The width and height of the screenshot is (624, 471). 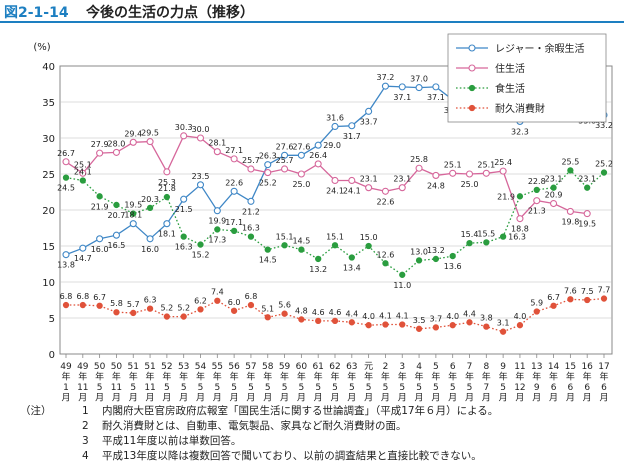 What do you see at coordinates (470, 367) in the screenshot?
I see `x-tick-label-part: 7` at bounding box center [470, 367].